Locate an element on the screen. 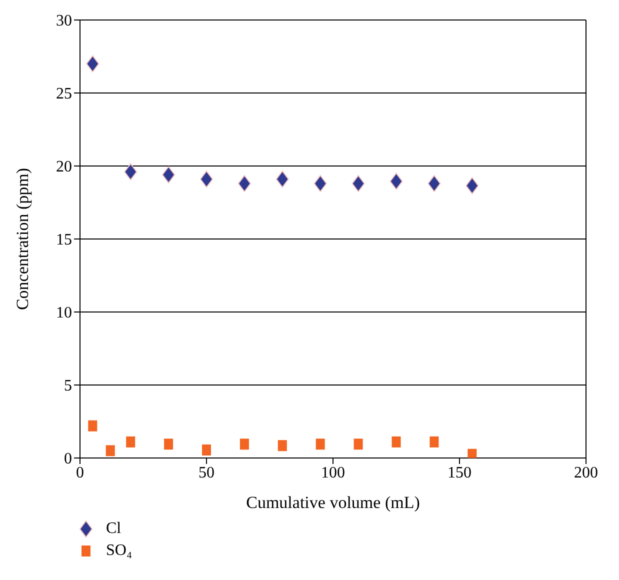 The image size is (619, 580). y-tick-label: 15 is located at coordinates (64, 240).